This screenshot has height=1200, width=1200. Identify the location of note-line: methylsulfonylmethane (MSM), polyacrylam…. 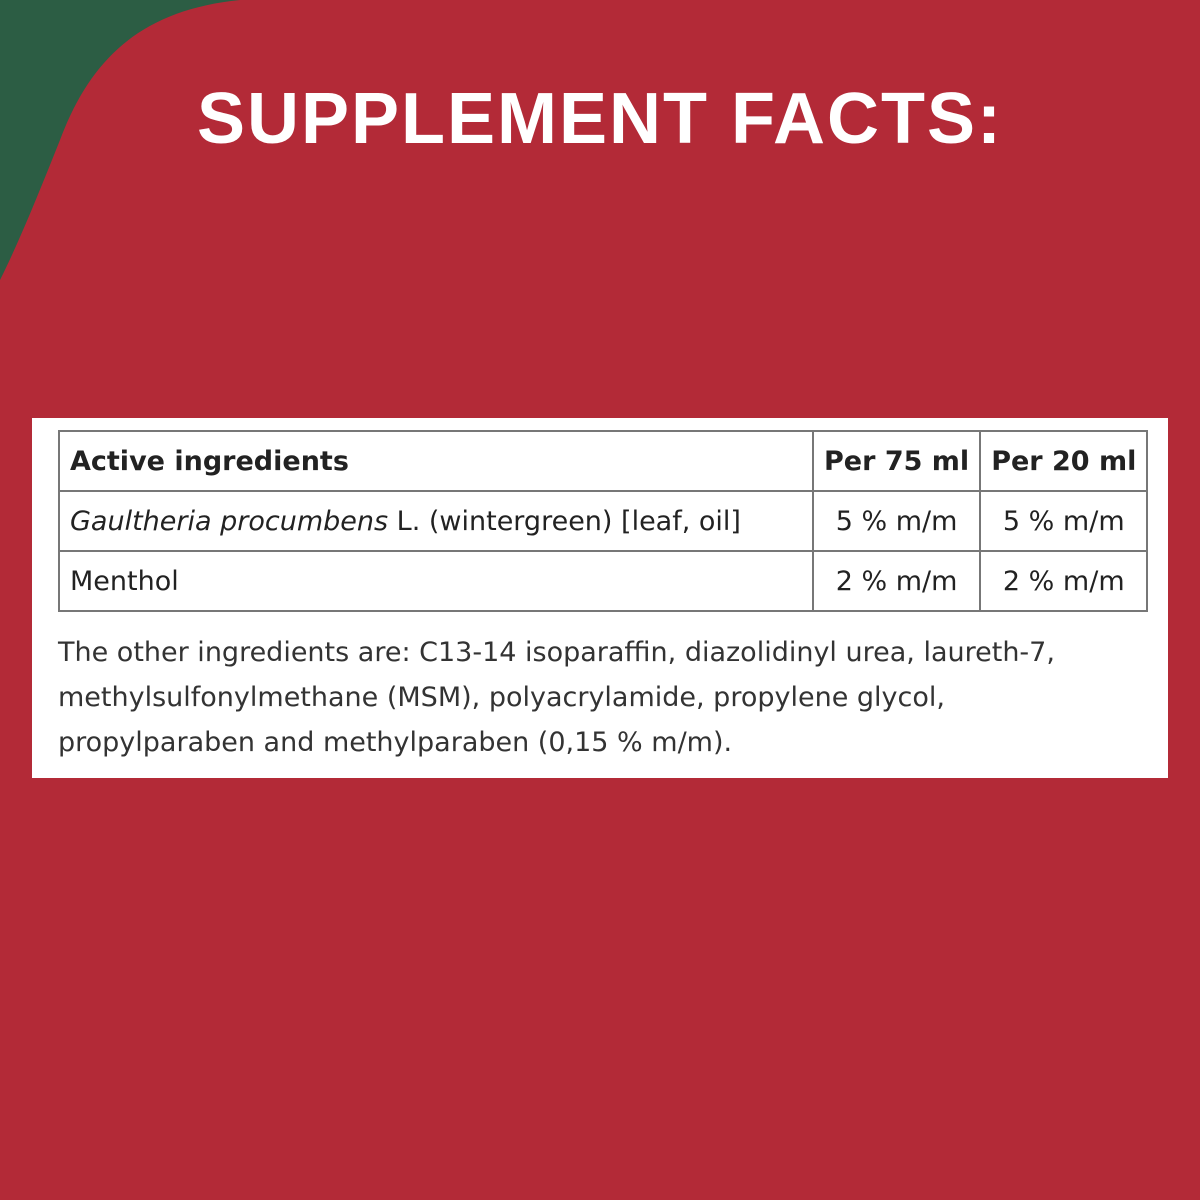
(501, 697).